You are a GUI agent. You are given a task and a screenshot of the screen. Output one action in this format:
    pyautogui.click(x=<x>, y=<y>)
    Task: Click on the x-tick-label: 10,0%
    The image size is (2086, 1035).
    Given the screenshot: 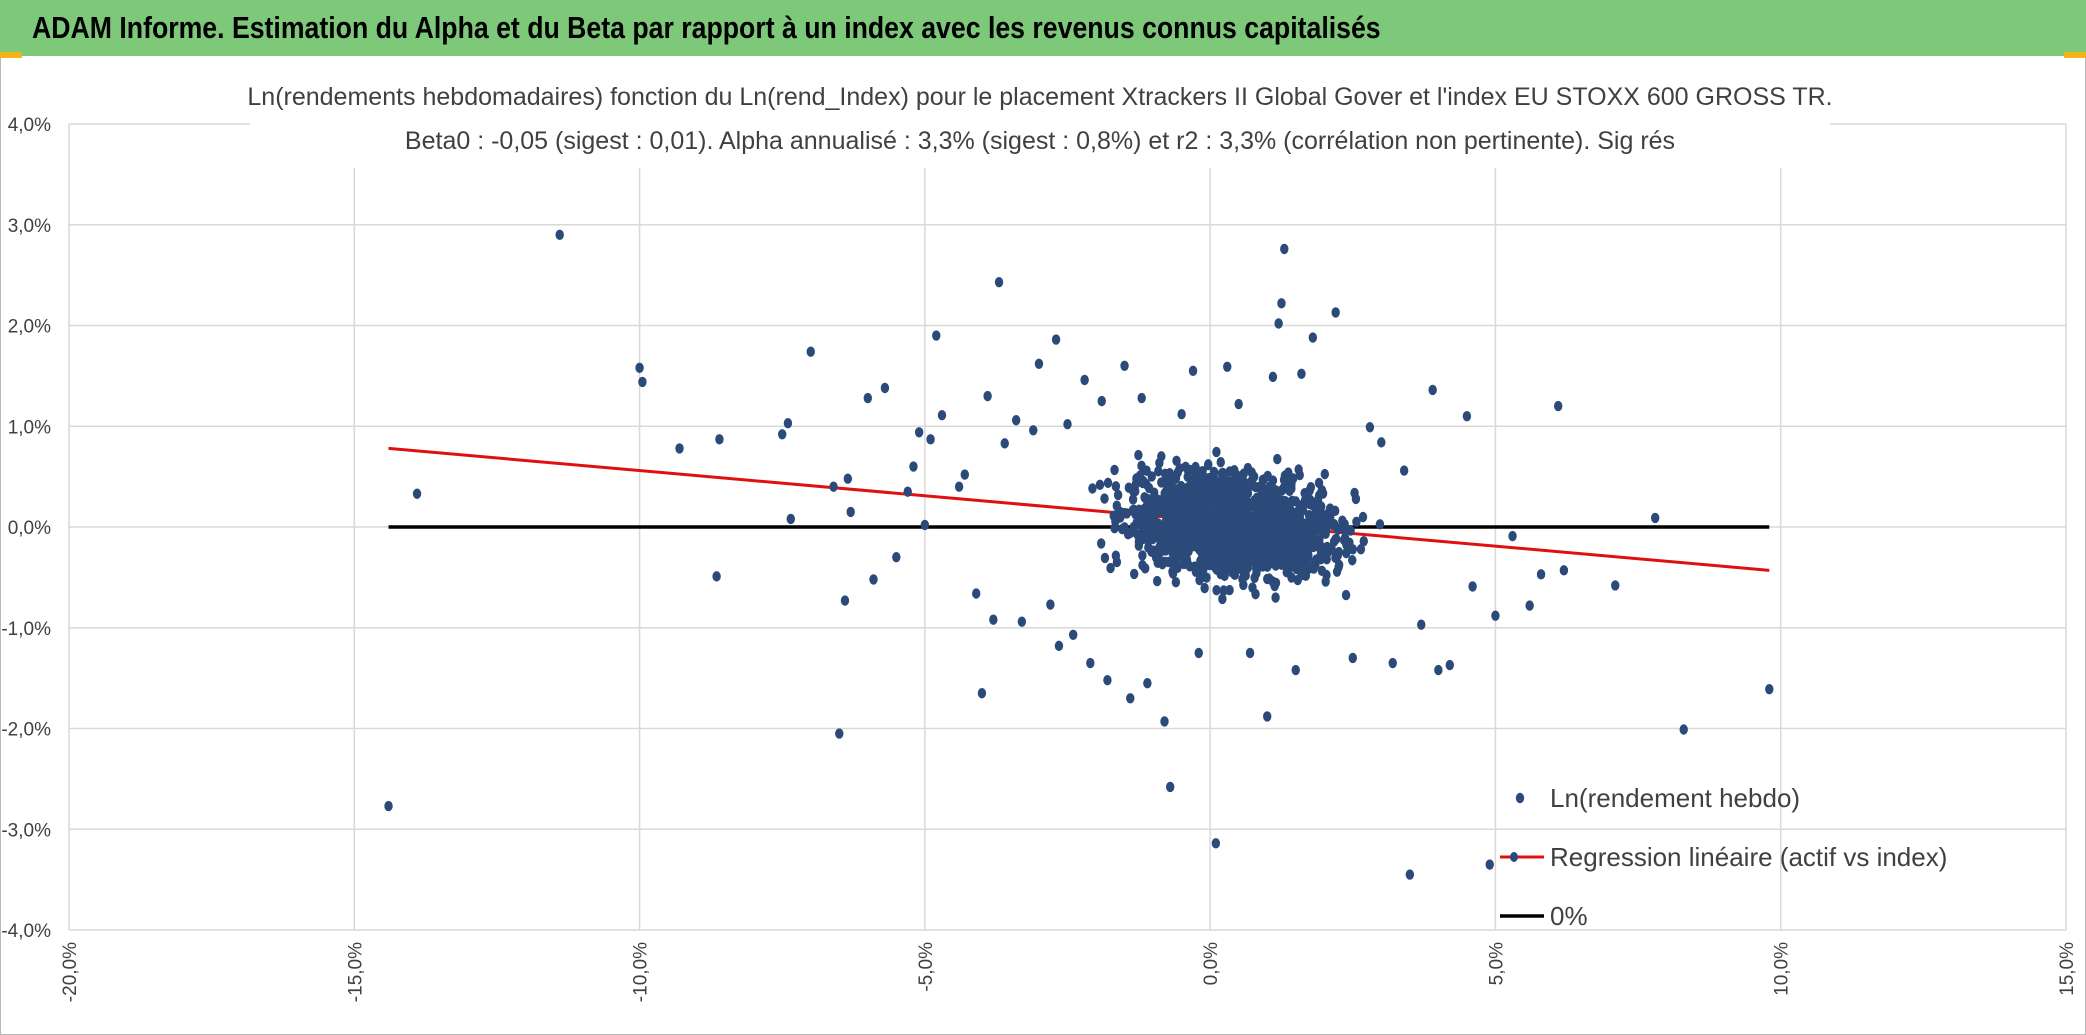 What is the action you would take?
    pyautogui.click(x=1782, y=969)
    